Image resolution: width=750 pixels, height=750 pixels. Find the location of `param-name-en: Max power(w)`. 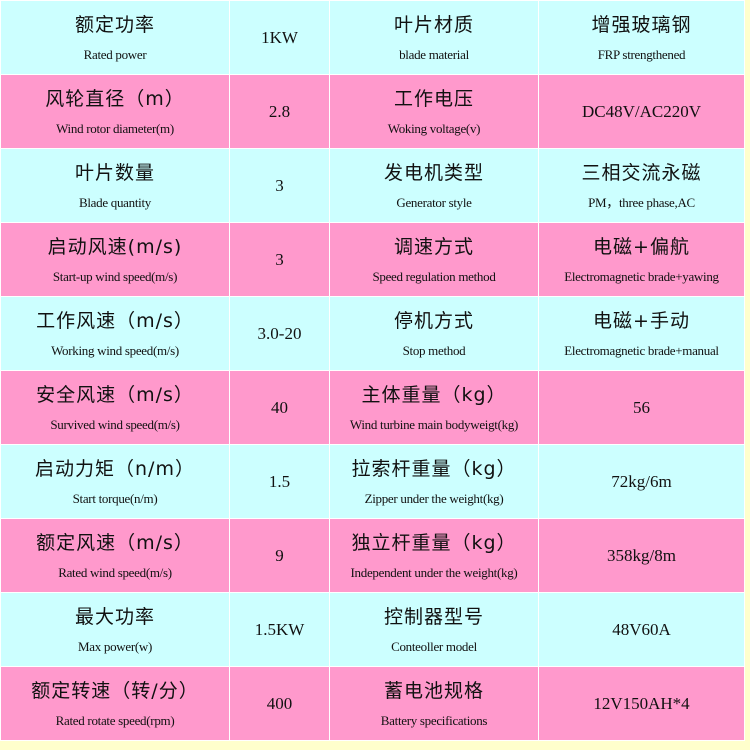

param-name-en: Max power(w) is located at coordinates (114, 646).